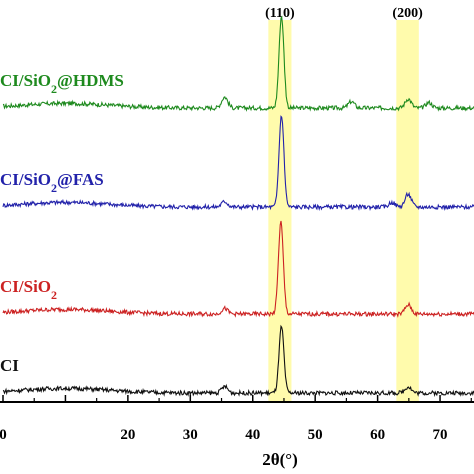 This screenshot has height=474, width=474. What do you see at coordinates (3, 435) in the screenshot?
I see `x-tick-label: 0` at bounding box center [3, 435].